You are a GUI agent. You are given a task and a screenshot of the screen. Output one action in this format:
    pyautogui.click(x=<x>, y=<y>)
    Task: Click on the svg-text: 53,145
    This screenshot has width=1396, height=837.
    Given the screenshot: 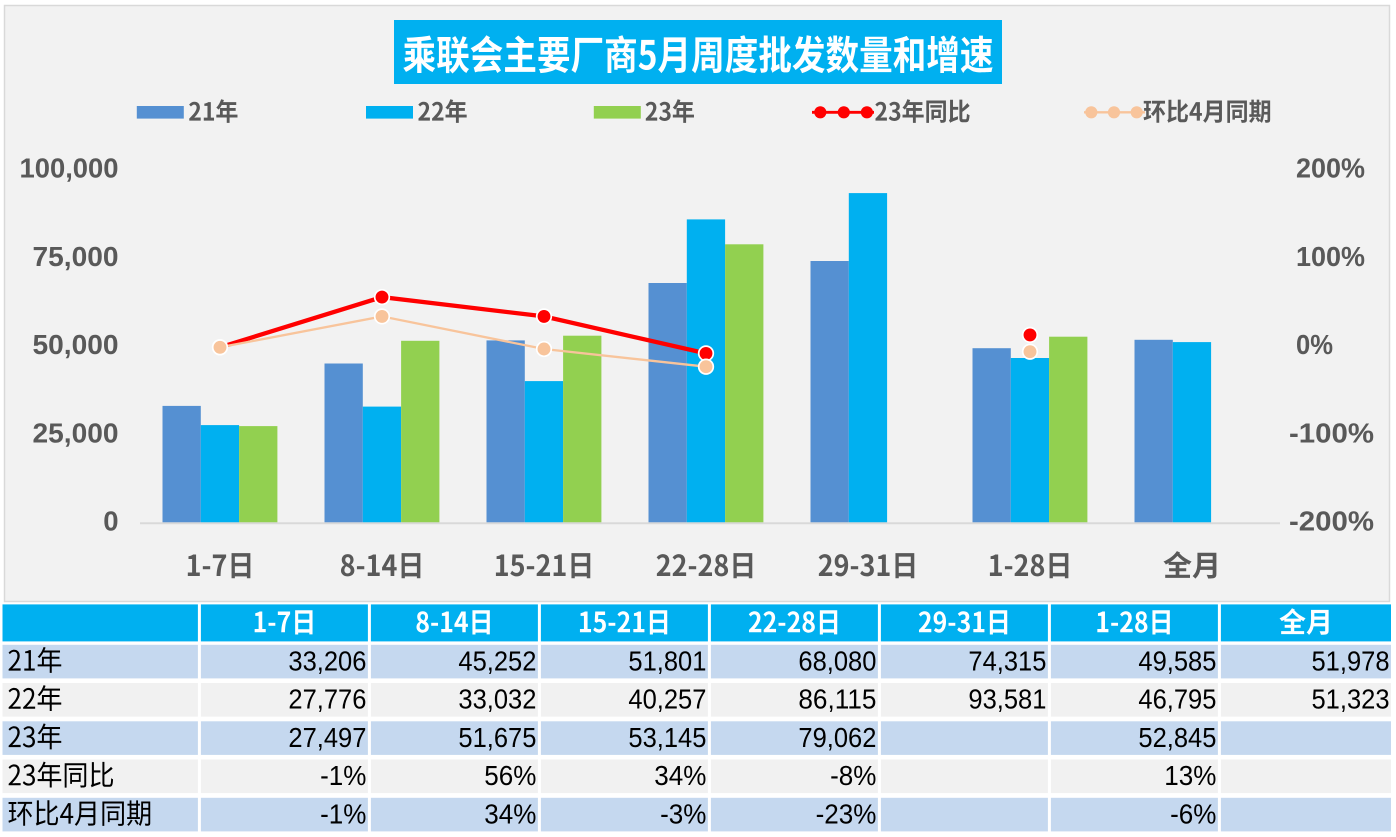 What is the action you would take?
    pyautogui.click(x=667, y=737)
    